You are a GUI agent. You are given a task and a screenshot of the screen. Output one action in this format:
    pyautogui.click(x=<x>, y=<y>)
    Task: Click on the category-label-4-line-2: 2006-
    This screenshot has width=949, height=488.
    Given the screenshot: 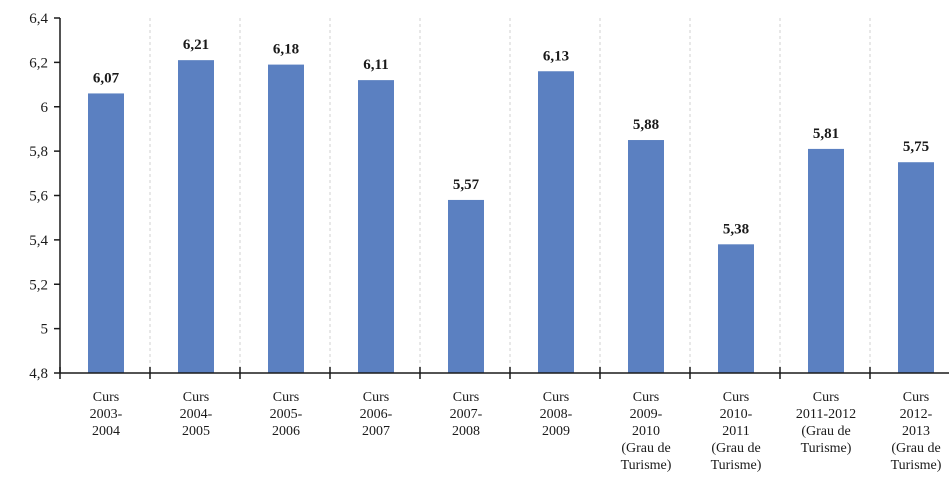 What is the action you would take?
    pyautogui.click(x=376, y=414)
    